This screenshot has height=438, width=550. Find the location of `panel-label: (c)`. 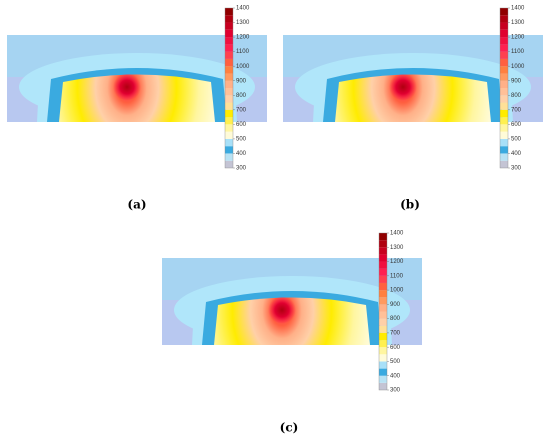

panel-label: (c) is located at coordinates (289, 428).